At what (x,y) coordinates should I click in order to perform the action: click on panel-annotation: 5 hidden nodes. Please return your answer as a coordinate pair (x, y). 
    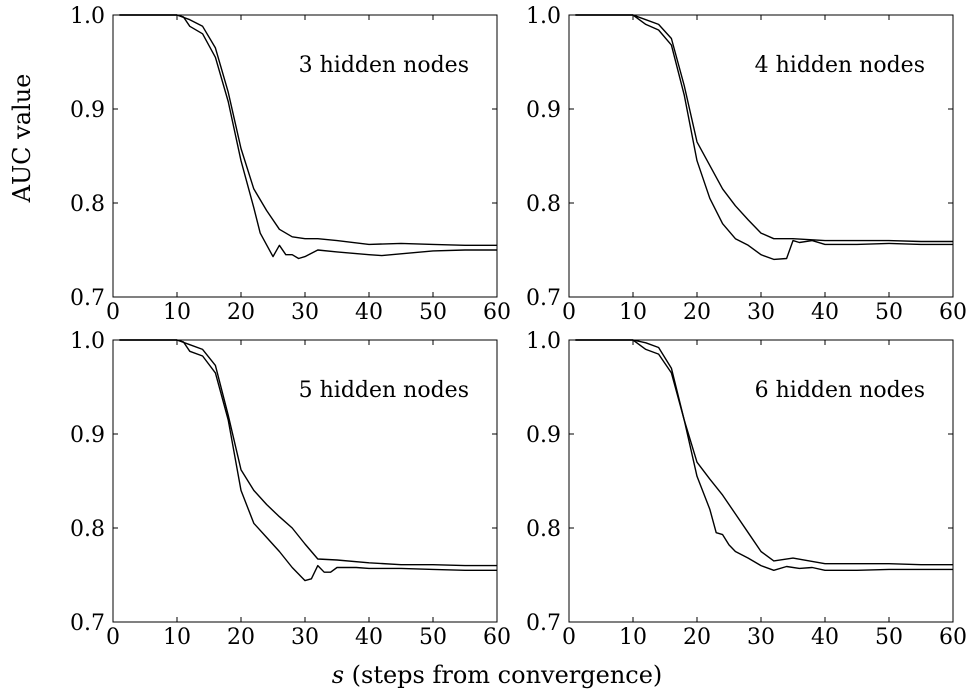
    Looking at the image, I should click on (384, 390).